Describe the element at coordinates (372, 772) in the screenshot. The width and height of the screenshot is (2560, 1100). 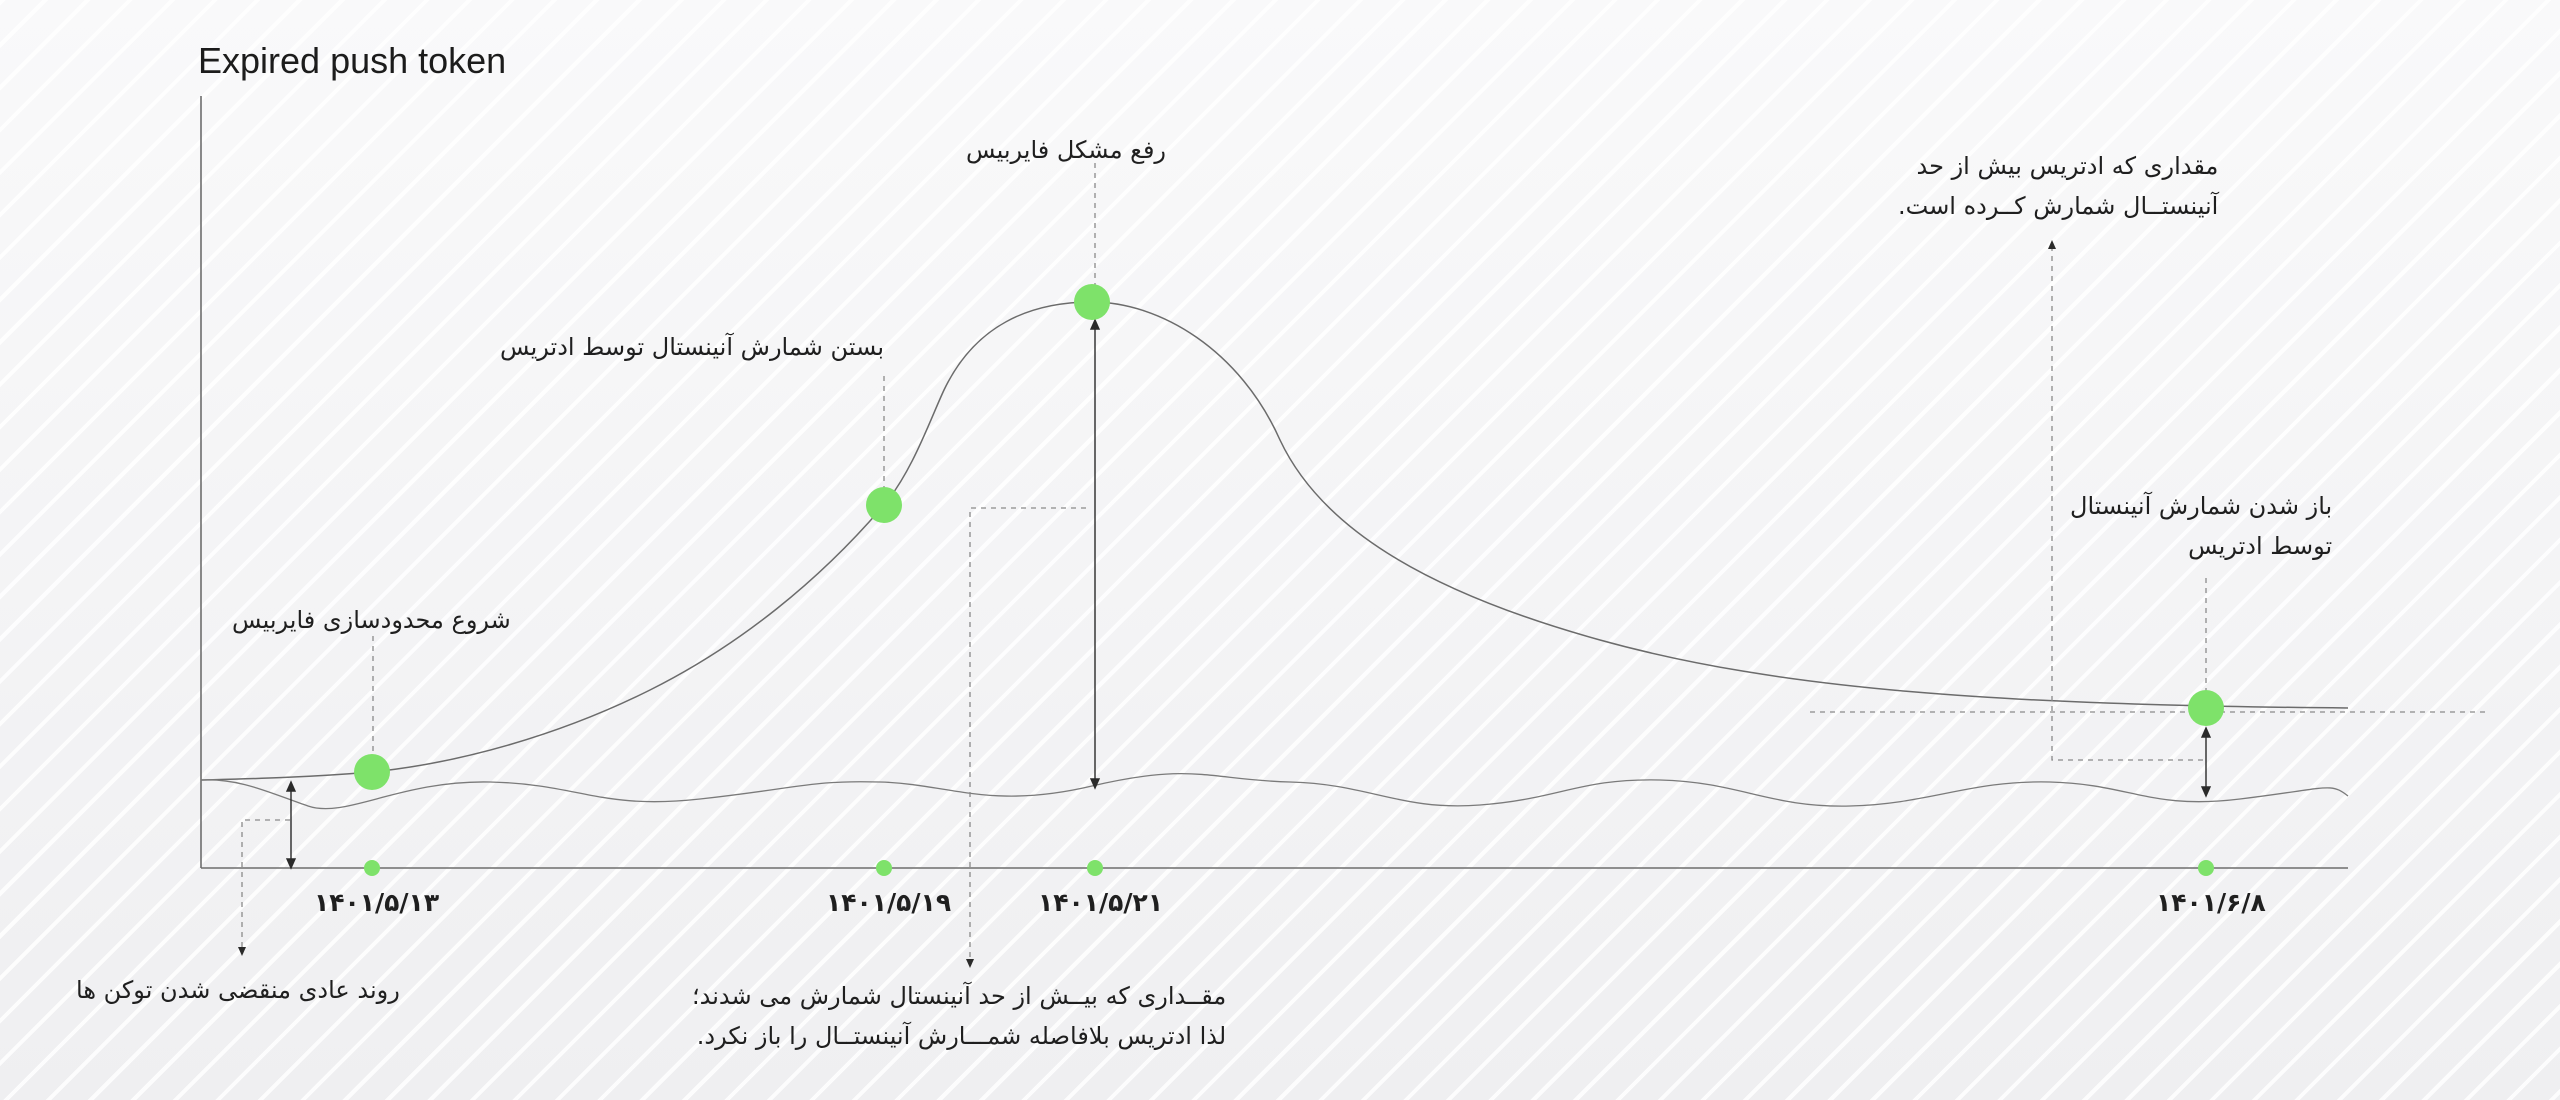
I see `marker-firebase-limit` at that location.